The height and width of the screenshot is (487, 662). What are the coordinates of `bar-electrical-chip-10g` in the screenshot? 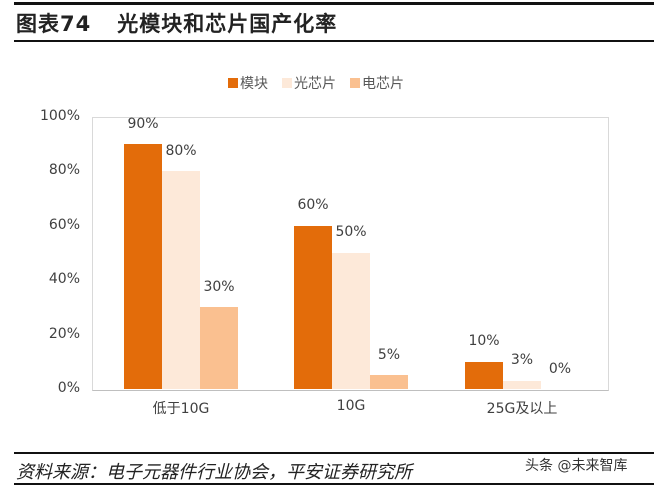 It's located at (389, 382).